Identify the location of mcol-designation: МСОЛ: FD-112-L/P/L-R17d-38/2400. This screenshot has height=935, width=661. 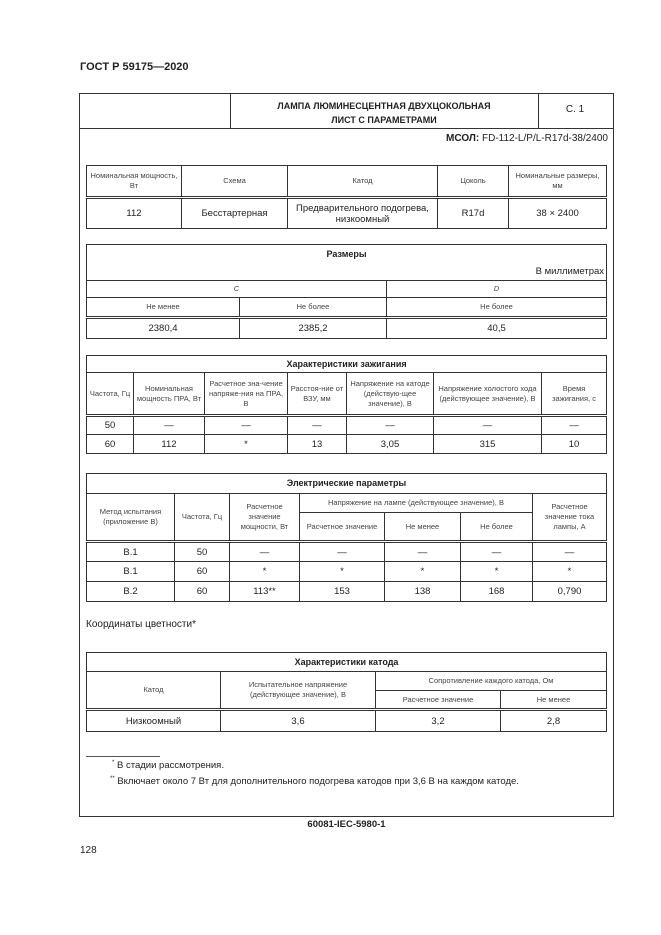
(527, 138).